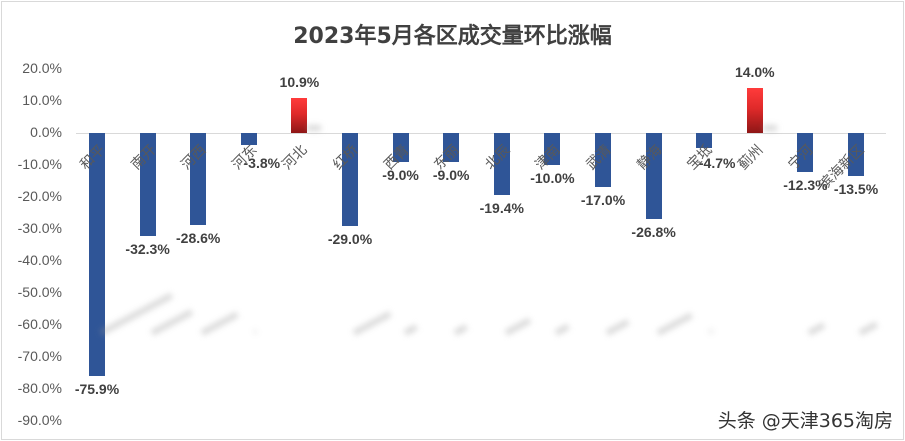 This screenshot has height=441, width=905. Describe the element at coordinates (603, 200) in the screenshot. I see `data-label: -17.0%` at that location.